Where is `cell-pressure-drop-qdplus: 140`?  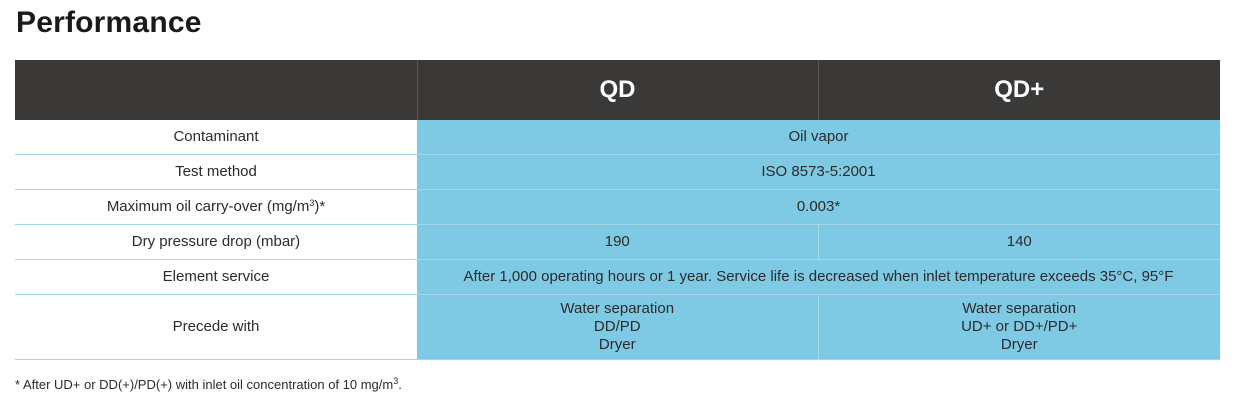
cell-pressure-drop-qdplus: 140 is located at coordinates (1018, 242).